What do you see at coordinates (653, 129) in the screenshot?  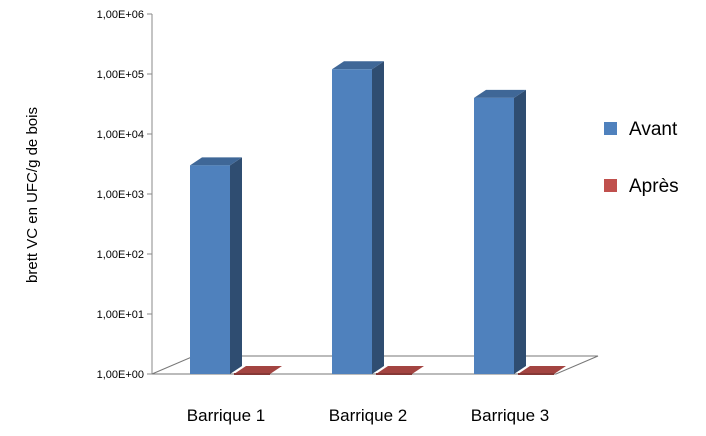 I see `legend-label: Avant` at bounding box center [653, 129].